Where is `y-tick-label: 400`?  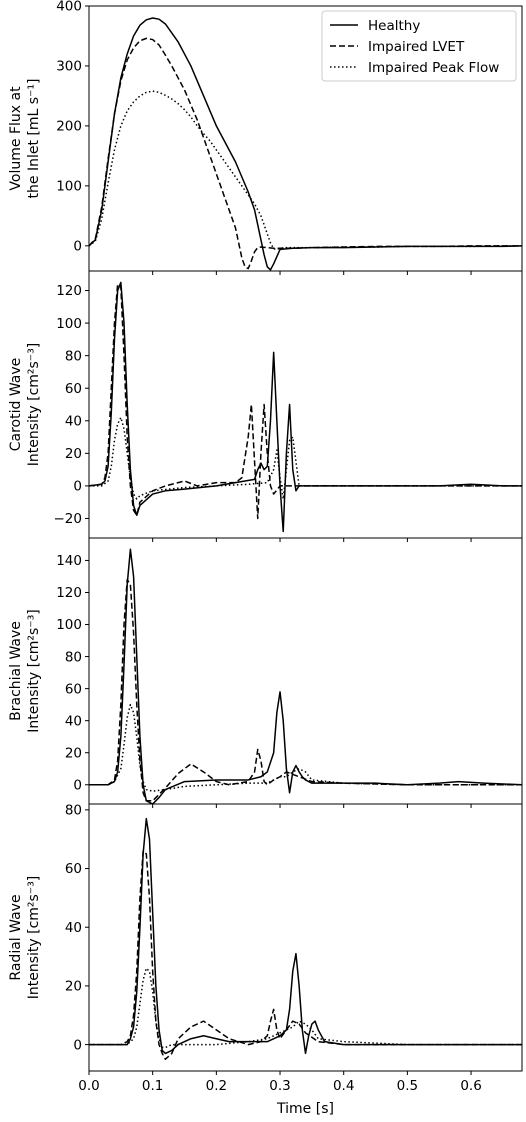
y-tick-label: 400 is located at coordinates (69, 7).